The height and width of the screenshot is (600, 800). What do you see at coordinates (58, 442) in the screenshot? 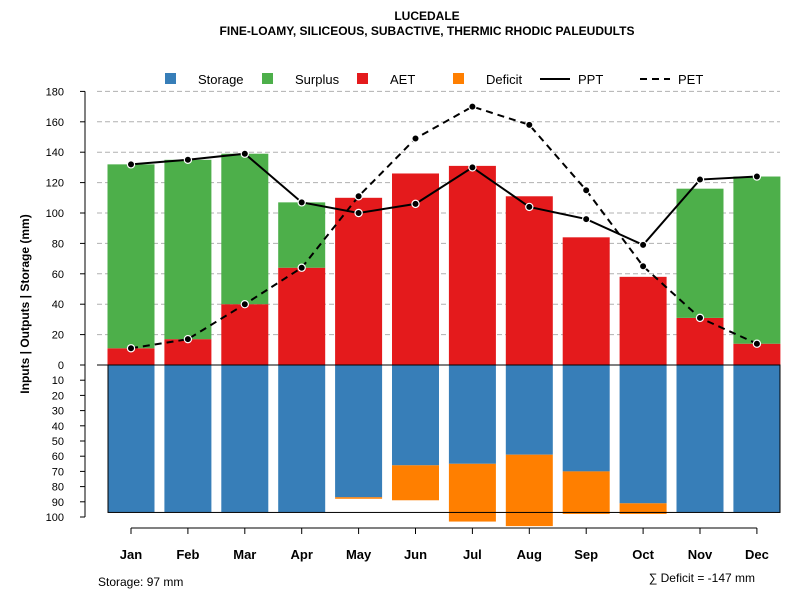
I see `lower-y-tick-label: 50` at bounding box center [58, 442].